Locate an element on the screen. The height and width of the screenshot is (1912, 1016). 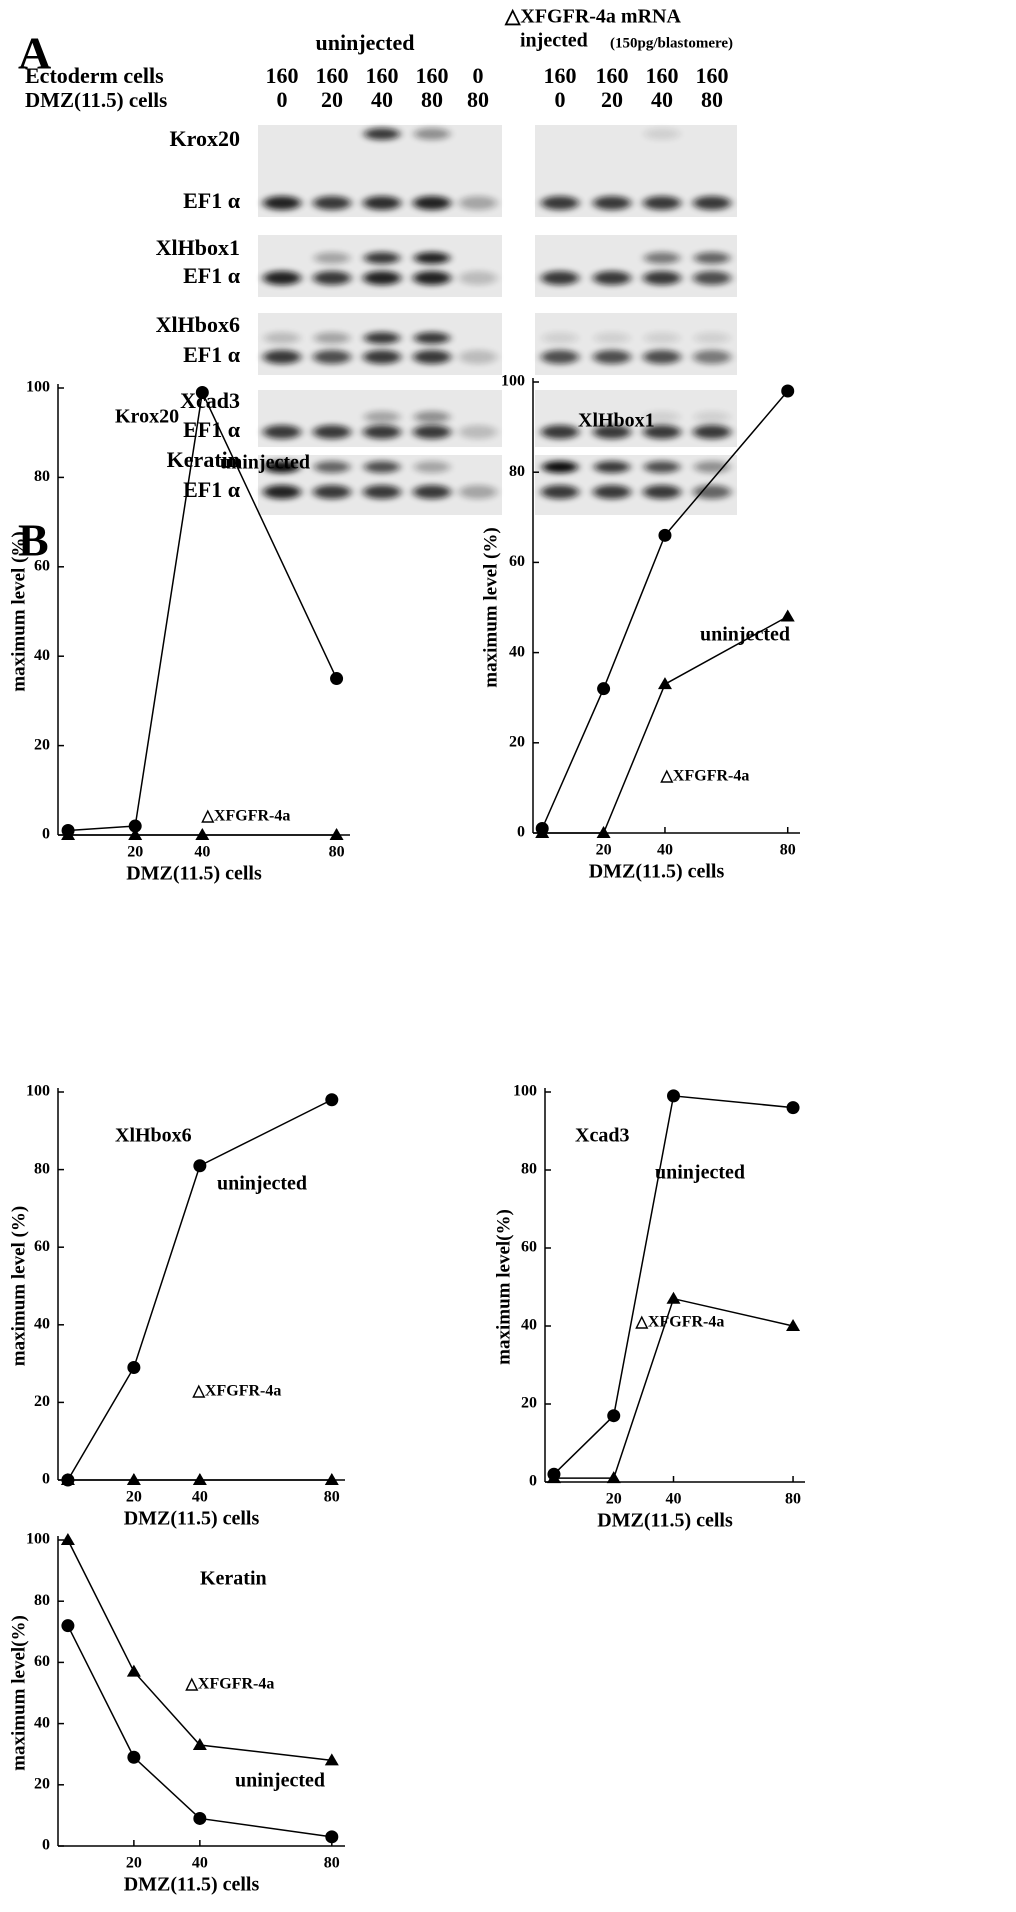
gene-label: XlHbox1 is located at coordinates (198, 247).